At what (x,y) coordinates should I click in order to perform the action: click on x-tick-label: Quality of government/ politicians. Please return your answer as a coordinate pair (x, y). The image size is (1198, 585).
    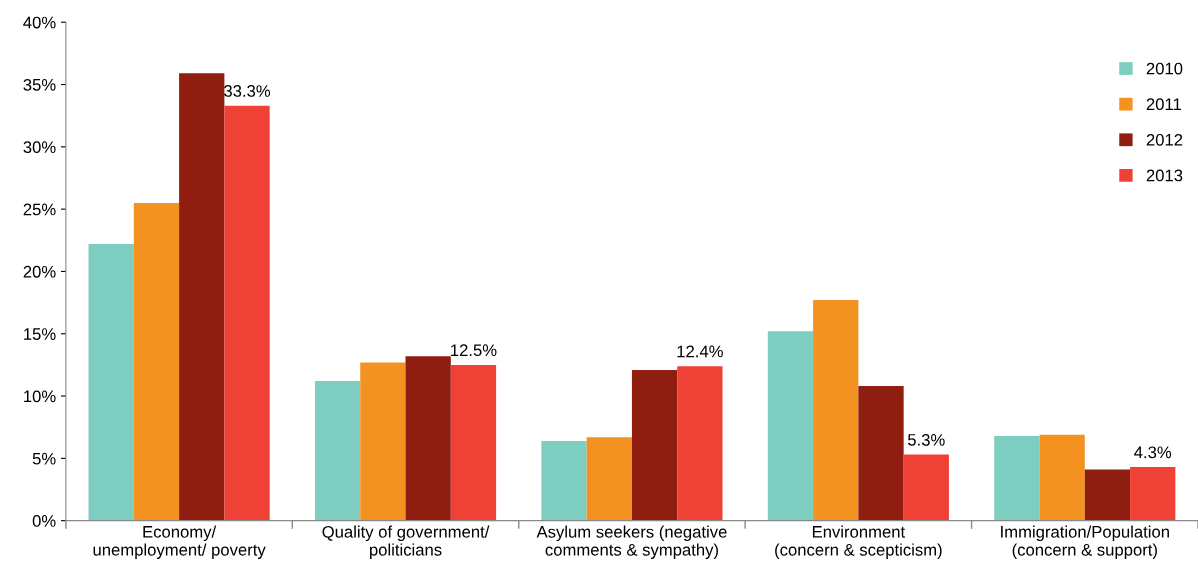
    Looking at the image, I should click on (406, 542).